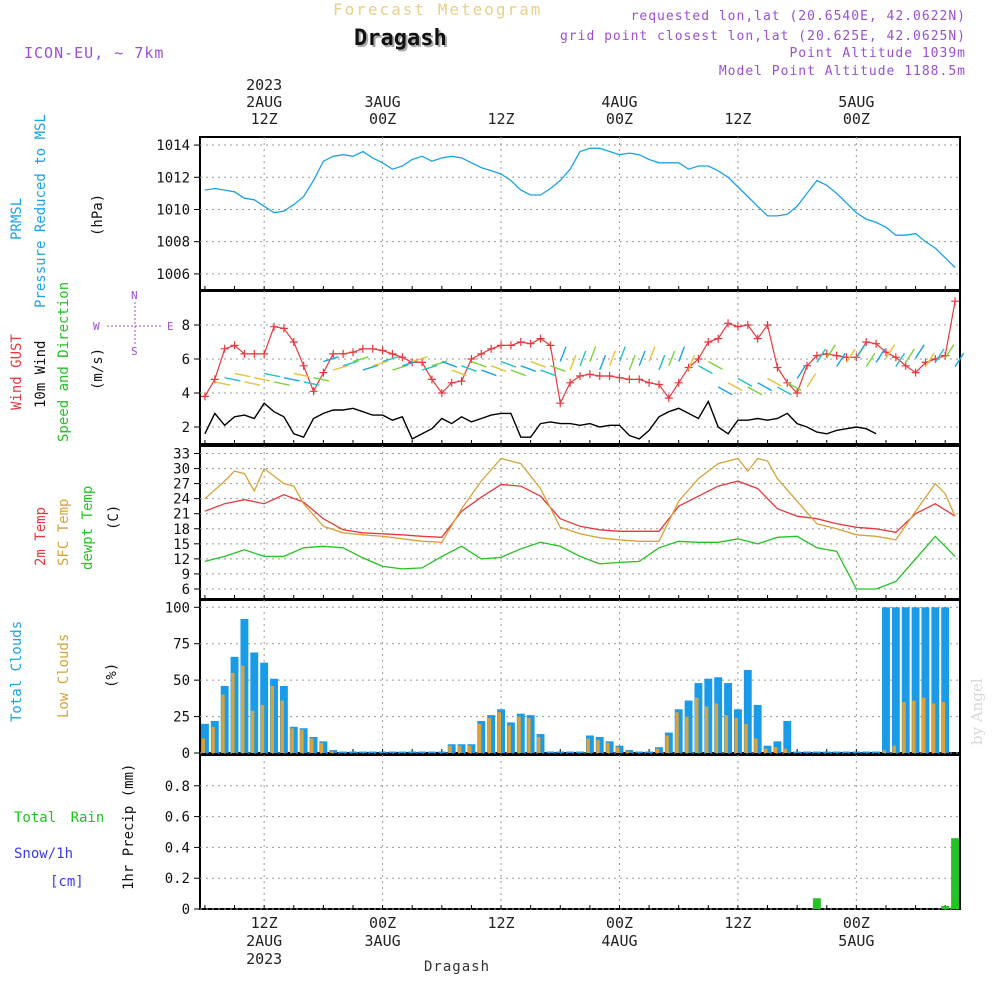  Describe the element at coordinates (181, 718) in the screenshot. I see `ytick-label-cloud: 25` at that location.